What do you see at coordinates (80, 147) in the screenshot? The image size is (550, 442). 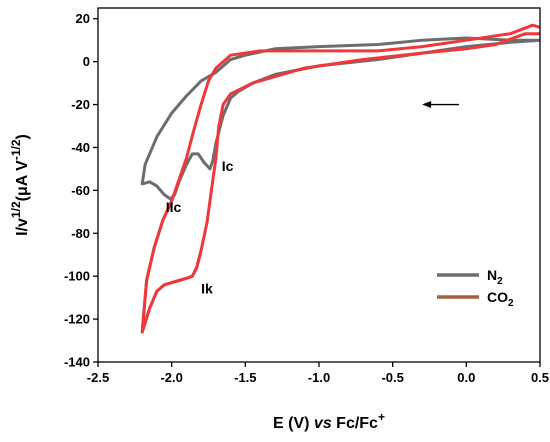 I see `y-tick-label: -40` at bounding box center [80, 147].